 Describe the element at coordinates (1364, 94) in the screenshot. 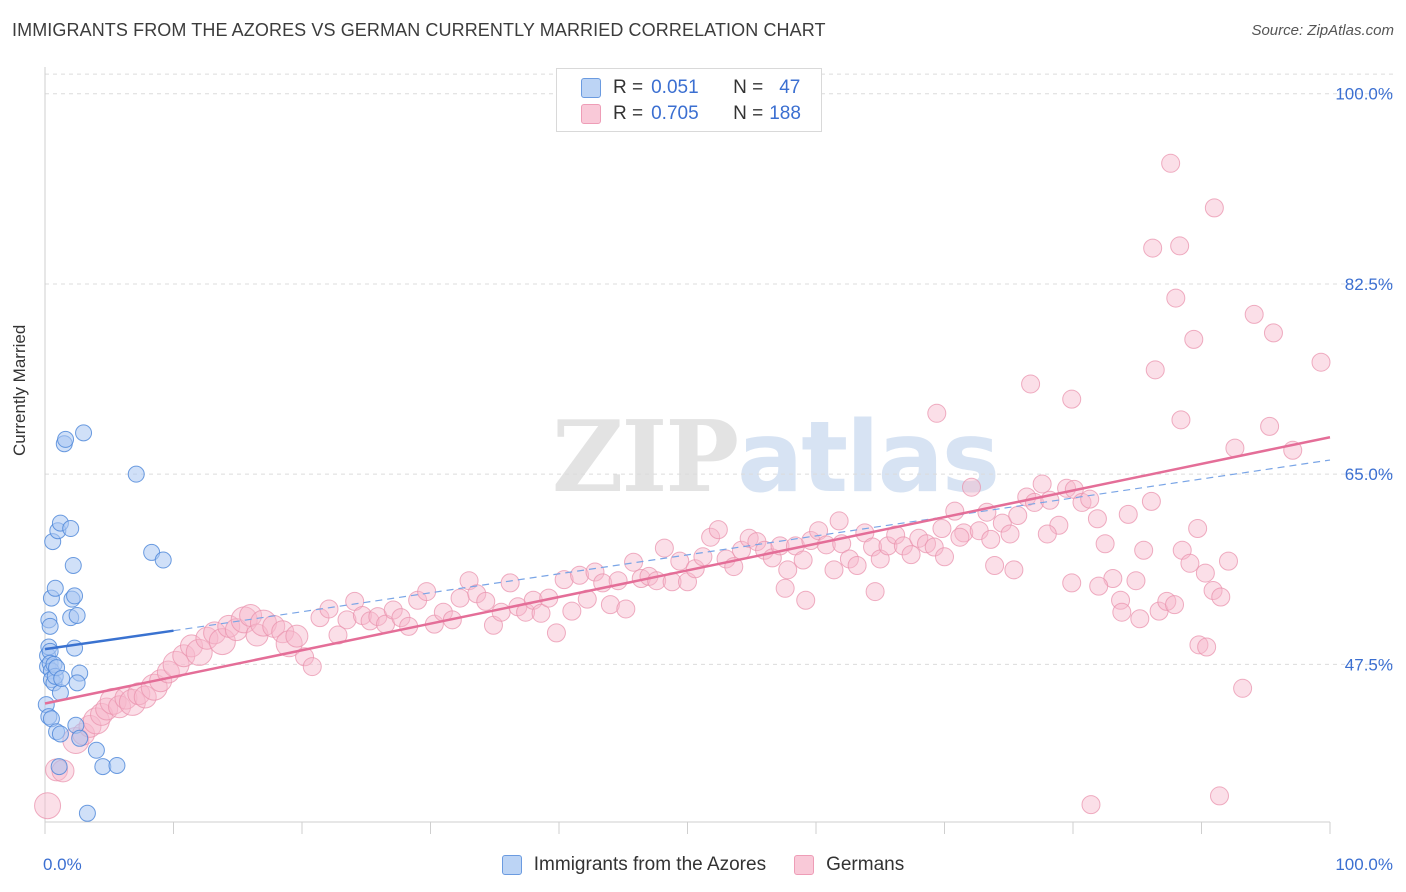

I see `y-tick-label: 100.0%` at that location.